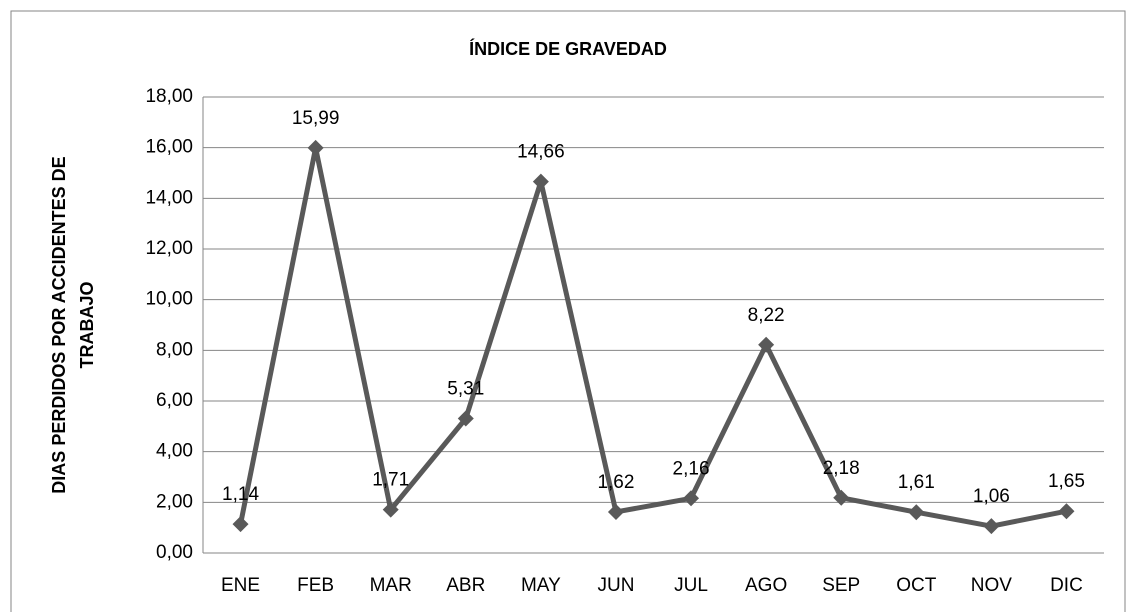  I want to click on y-tick-label: 14,00, so click(169, 197).